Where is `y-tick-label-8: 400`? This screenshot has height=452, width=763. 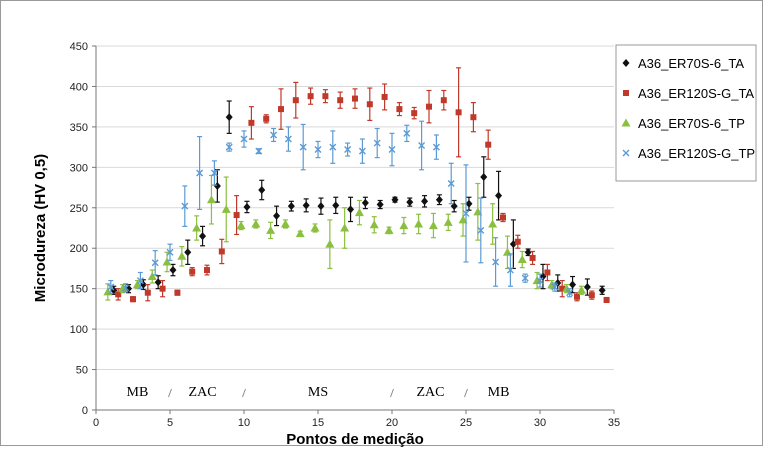 y-tick-label-8: 400 is located at coordinates (79, 87).